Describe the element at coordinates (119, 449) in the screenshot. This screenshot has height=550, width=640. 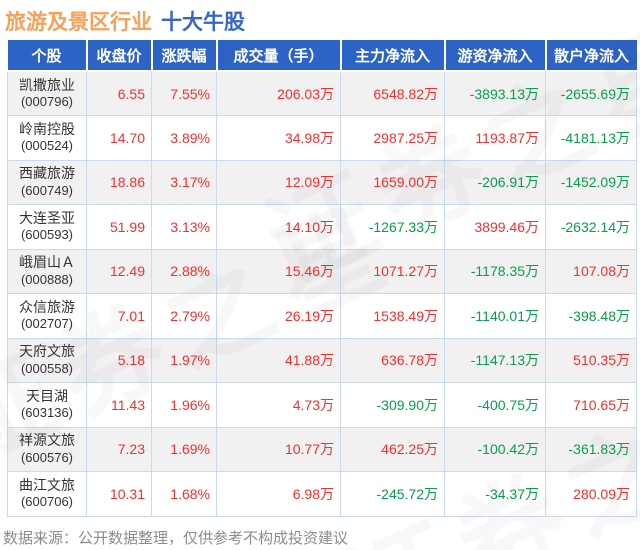
I see `cell-close: 7.23` at that location.